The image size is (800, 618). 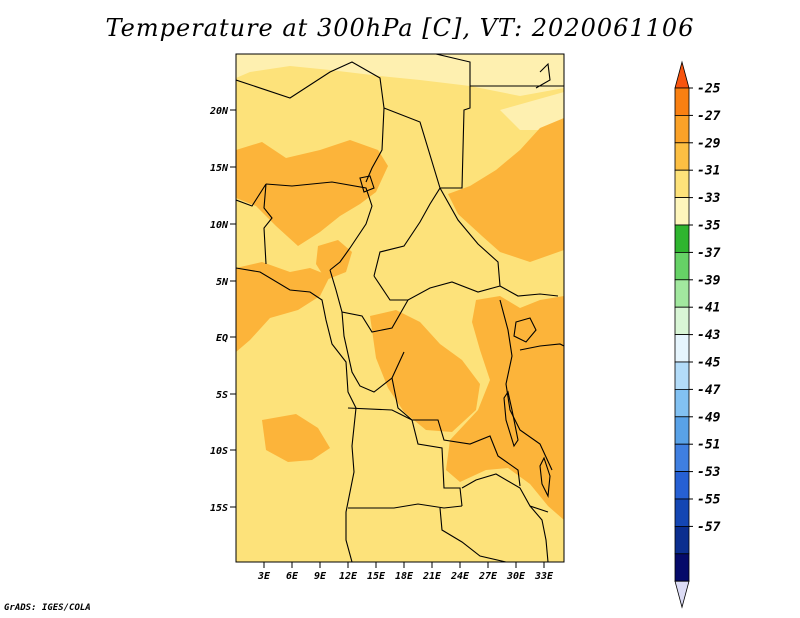 I want to click on border-niger-nigeria, so click(x=319, y=226).